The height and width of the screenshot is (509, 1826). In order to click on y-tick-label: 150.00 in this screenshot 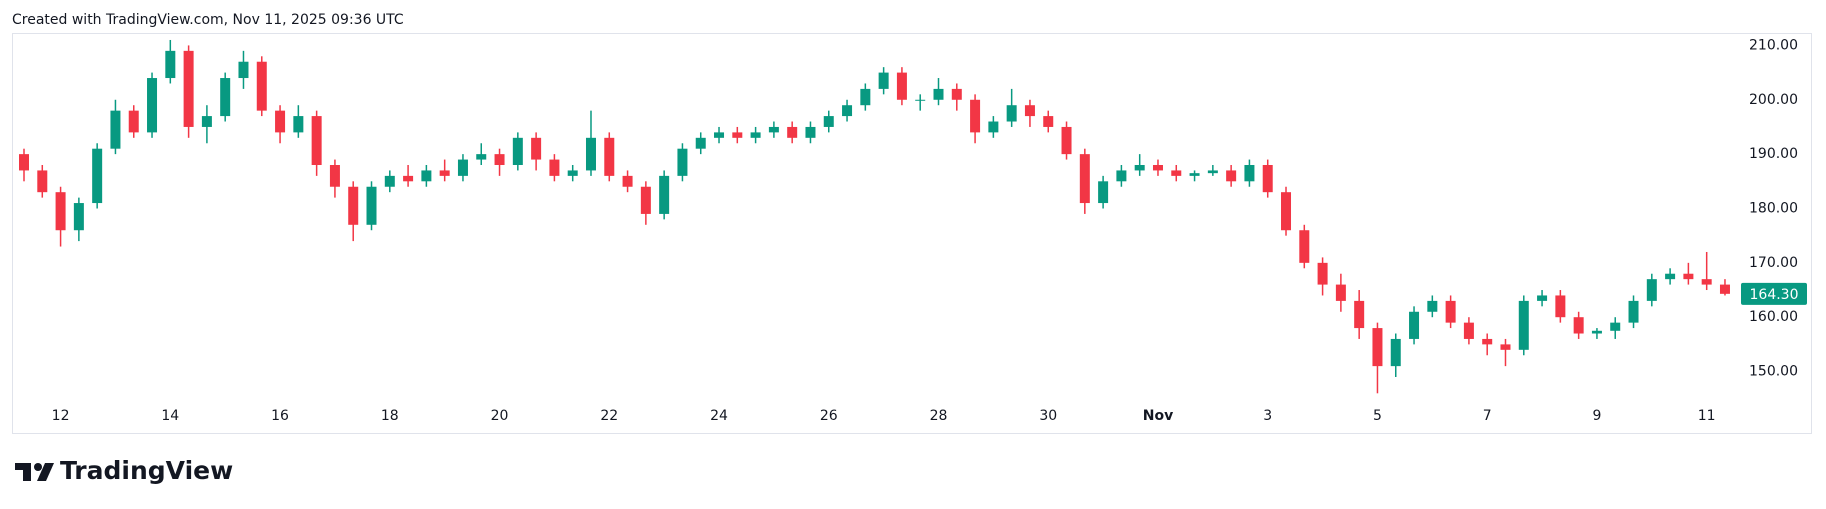, I will do `click(1773, 372)`.